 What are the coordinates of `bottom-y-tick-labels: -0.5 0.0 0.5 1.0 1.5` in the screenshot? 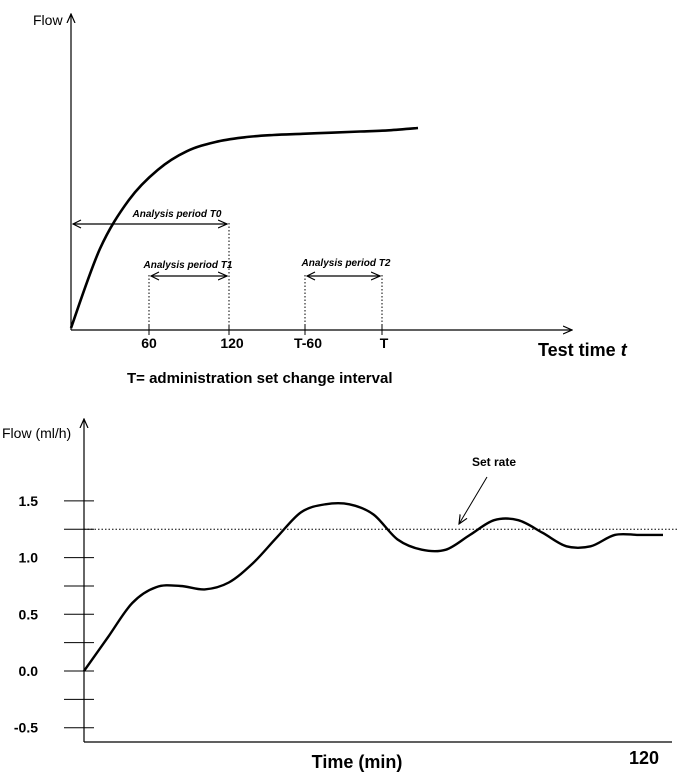 It's located at (26, 614).